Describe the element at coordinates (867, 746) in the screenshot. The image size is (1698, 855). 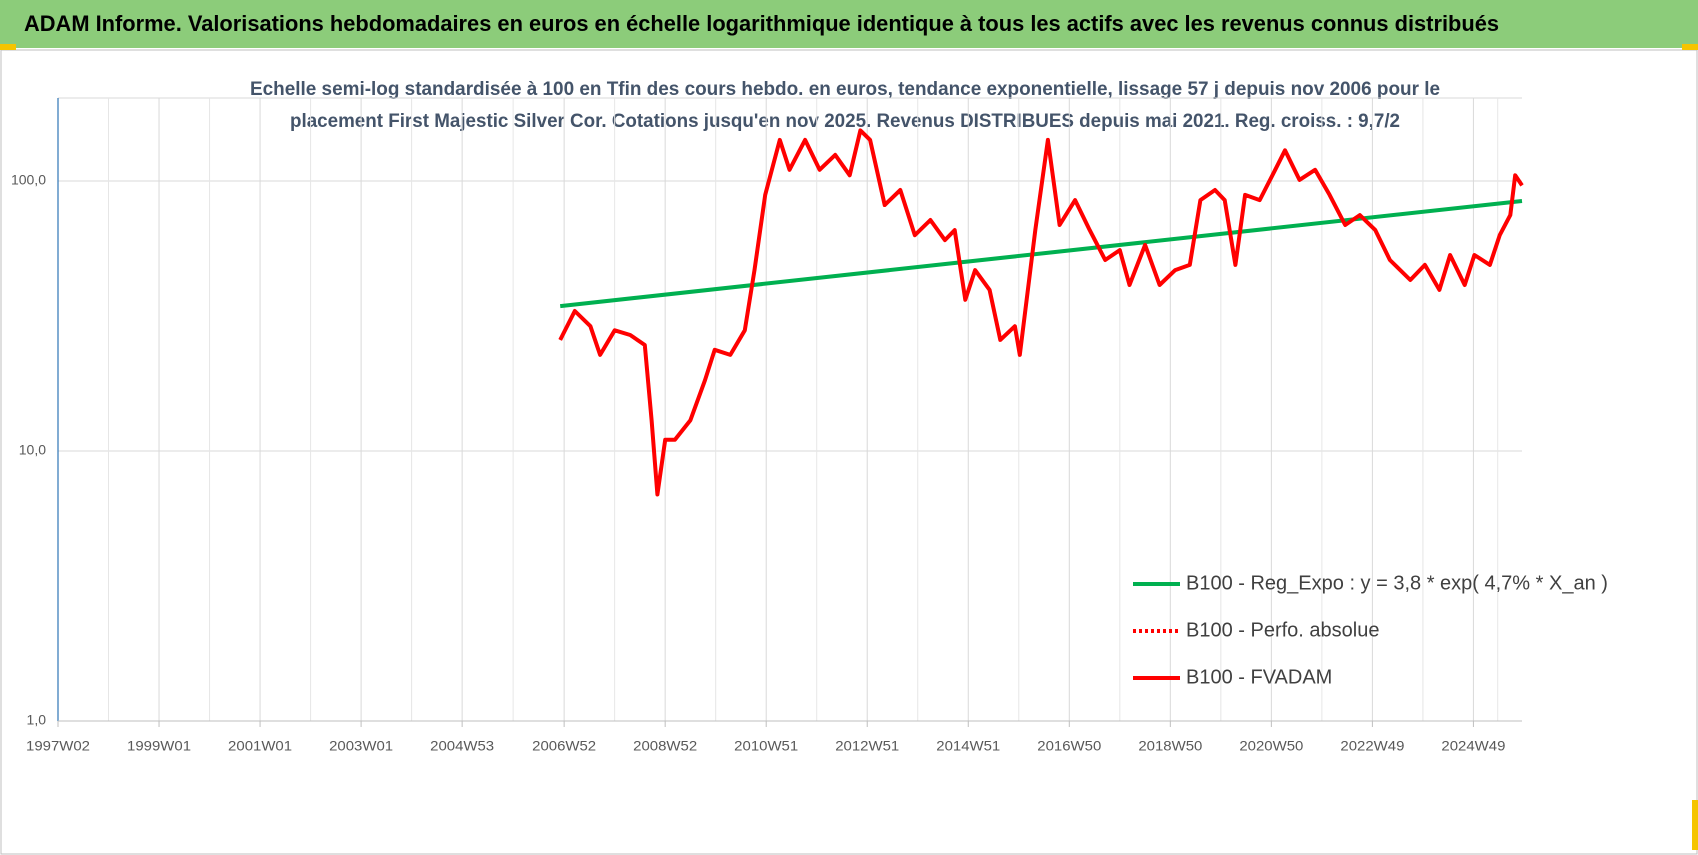
I see `x-tick-label: 2012W51` at that location.